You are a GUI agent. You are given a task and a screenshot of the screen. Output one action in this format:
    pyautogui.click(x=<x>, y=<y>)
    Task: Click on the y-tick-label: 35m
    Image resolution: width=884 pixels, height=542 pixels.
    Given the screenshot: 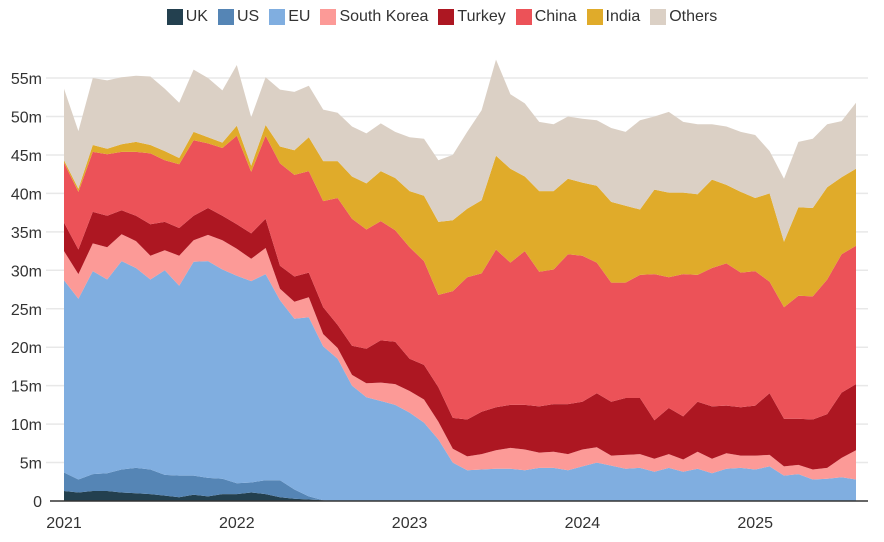 What is the action you would take?
    pyautogui.click(x=26, y=233)
    